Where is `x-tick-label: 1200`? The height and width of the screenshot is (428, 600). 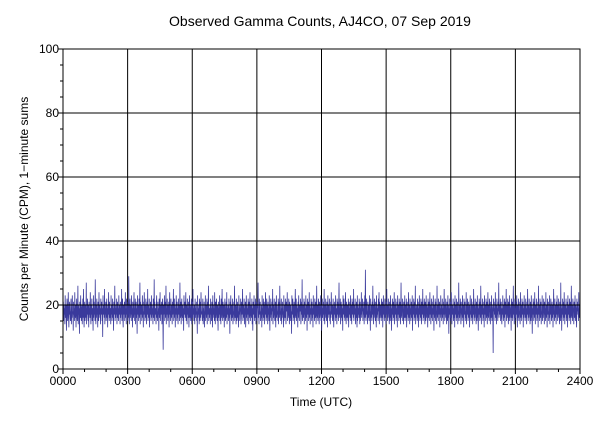
x-tick-label: 1200 is located at coordinates (321, 381).